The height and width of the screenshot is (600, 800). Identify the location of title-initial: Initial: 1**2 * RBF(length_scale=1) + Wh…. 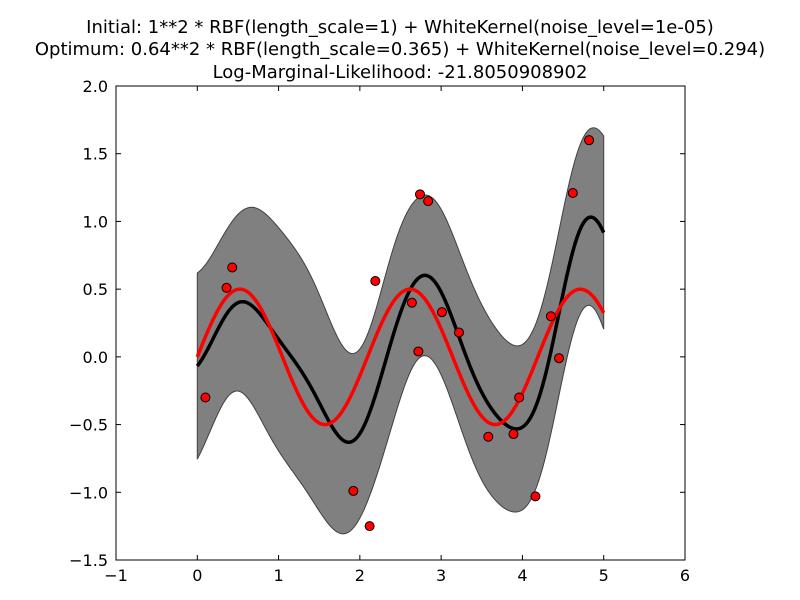
(400, 27).